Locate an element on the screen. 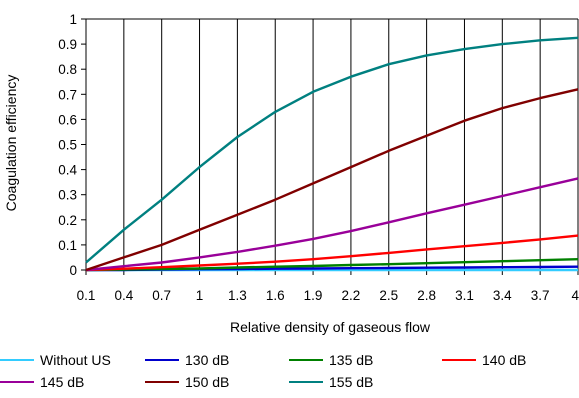 Image resolution: width=579 pixels, height=398 pixels. x-tick-label: 2.5 is located at coordinates (388, 295).